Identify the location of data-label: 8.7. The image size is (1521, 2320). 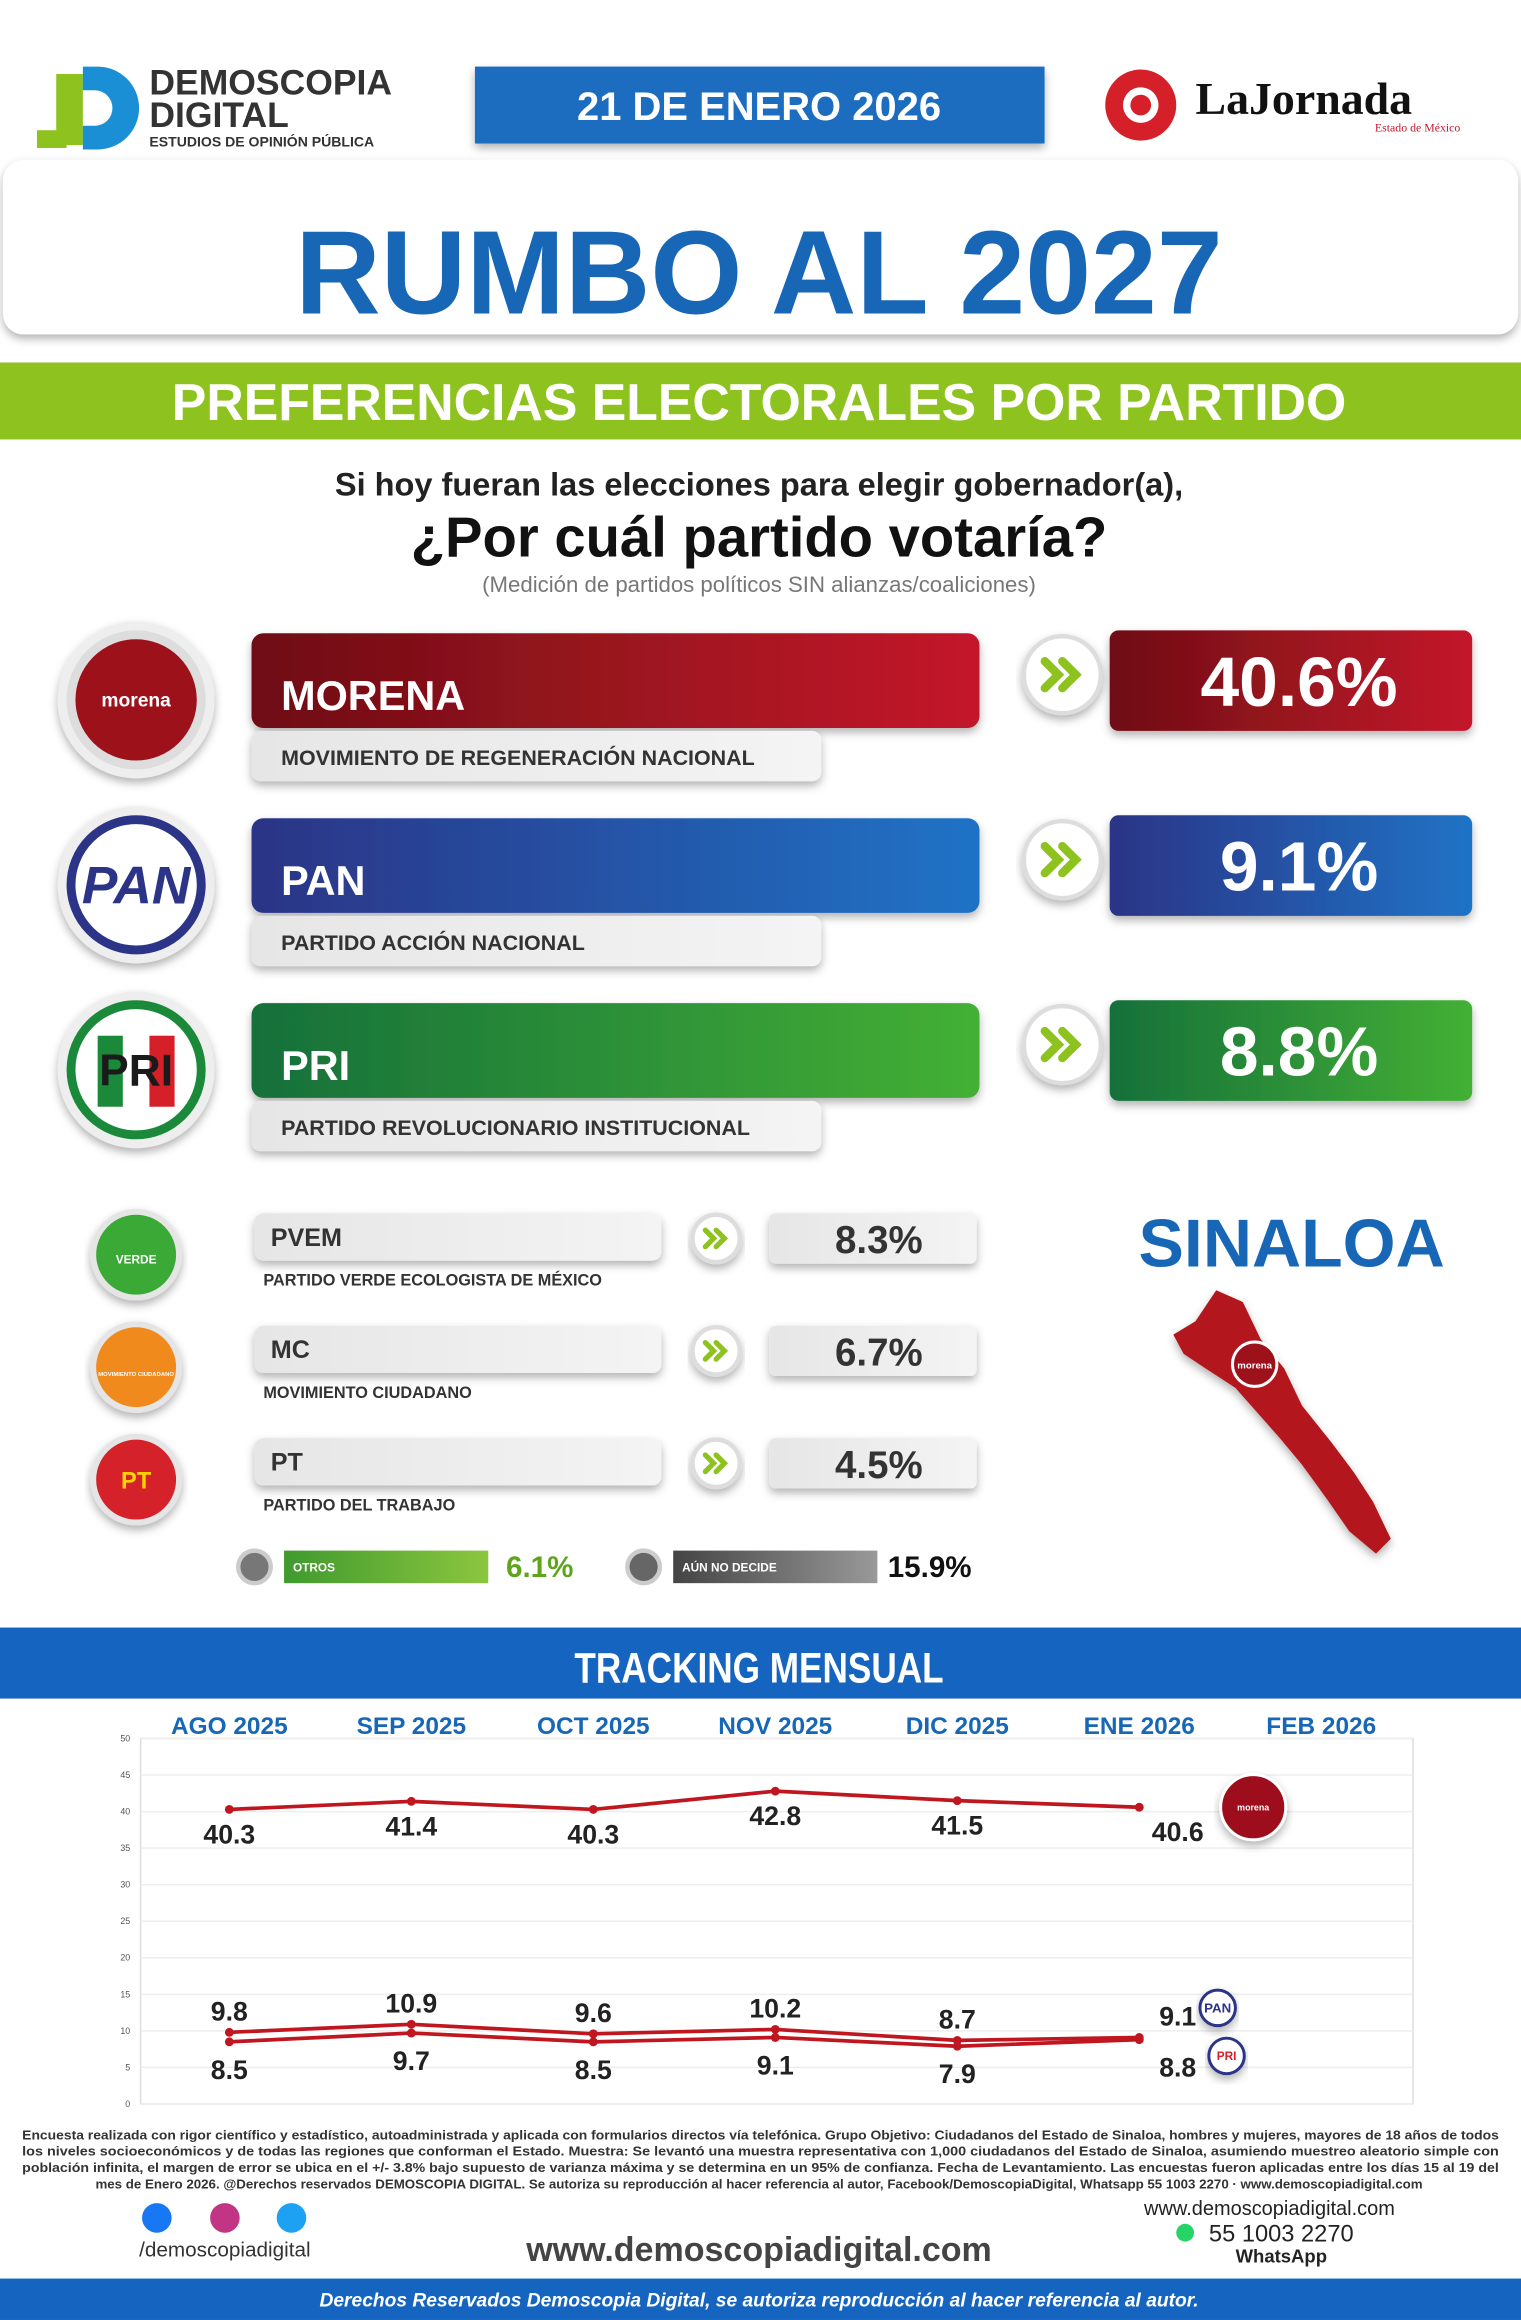
(957, 2020).